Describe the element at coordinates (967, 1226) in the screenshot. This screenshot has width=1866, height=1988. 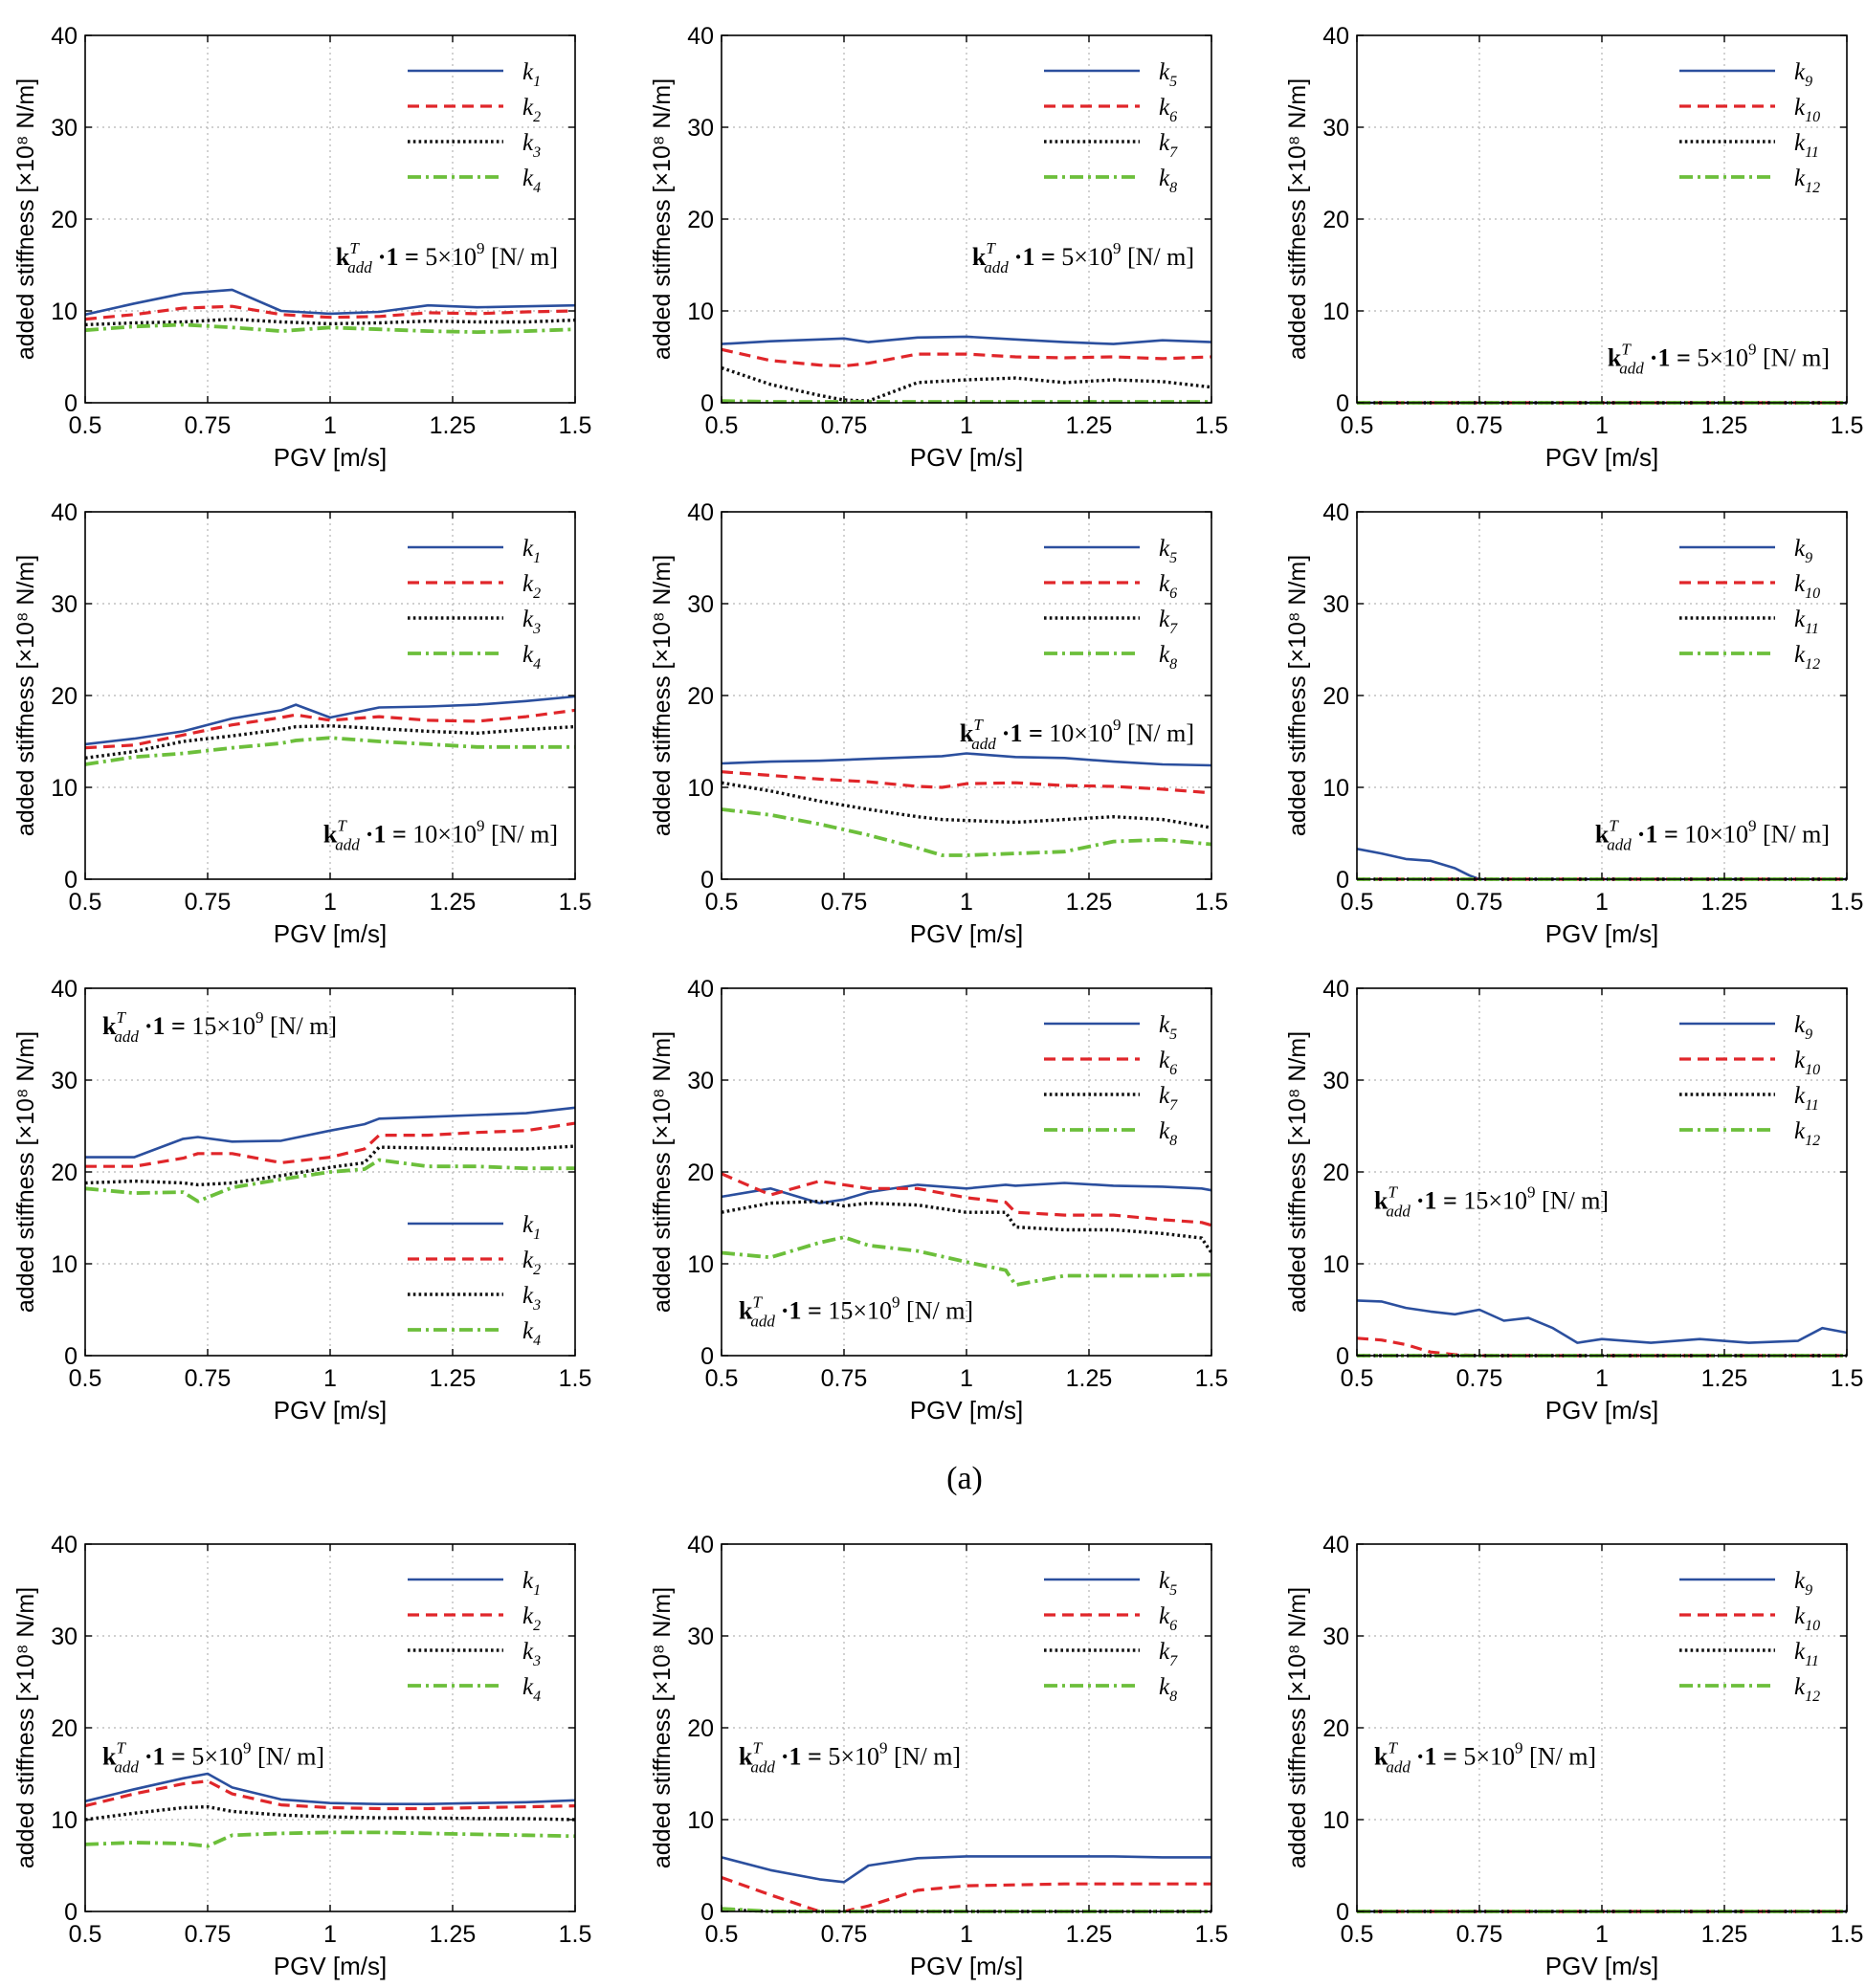
I see `series-line-k7` at that location.